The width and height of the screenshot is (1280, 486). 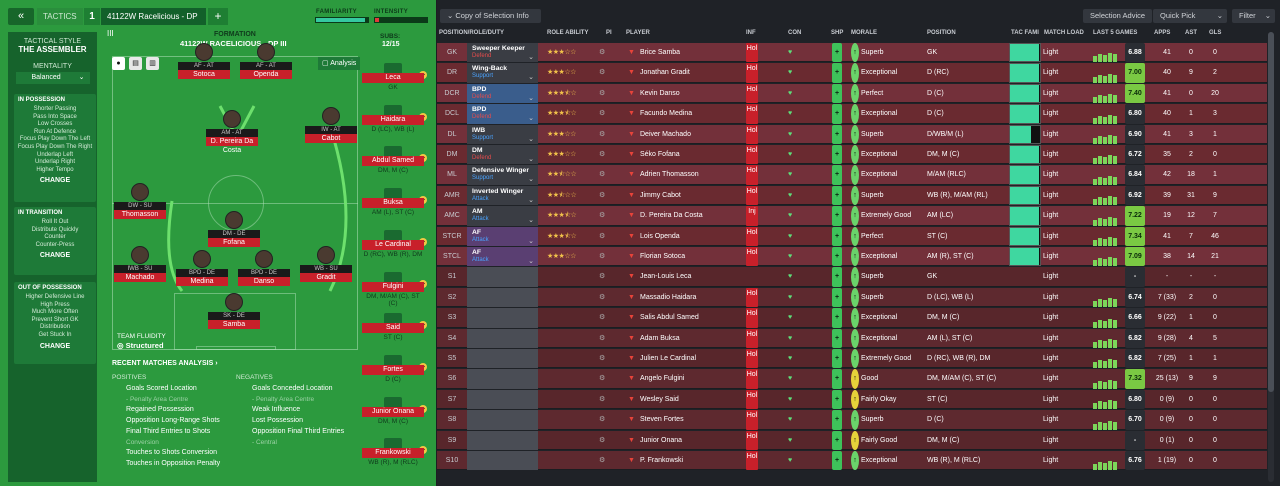 What do you see at coordinates (502, 73) in the screenshot?
I see `role-duty-cell: Wing-Back Support ⌄` at bounding box center [502, 73].